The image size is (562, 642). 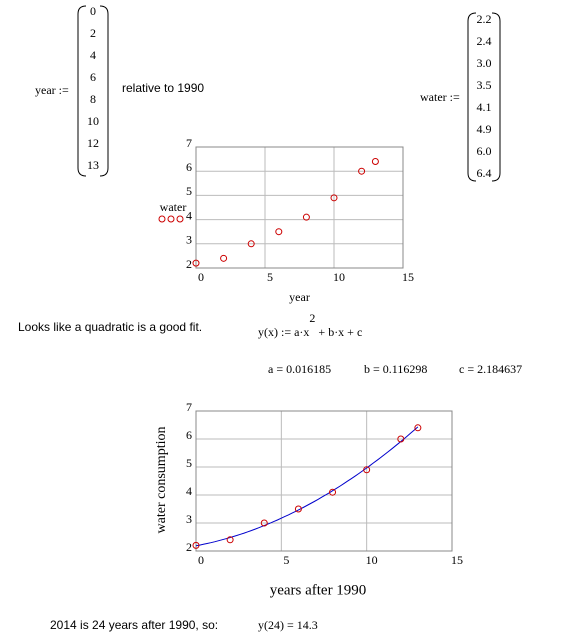 I want to click on year-value: 6, so click(x=93, y=77).